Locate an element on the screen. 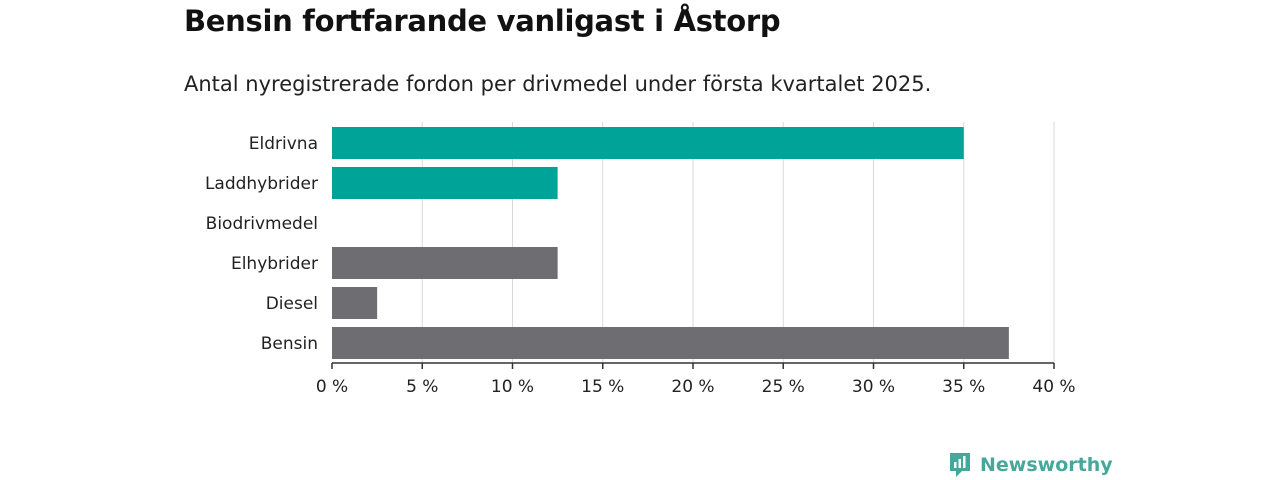 The height and width of the screenshot is (480, 1280). x-tick-label: 15 % is located at coordinates (602, 387).